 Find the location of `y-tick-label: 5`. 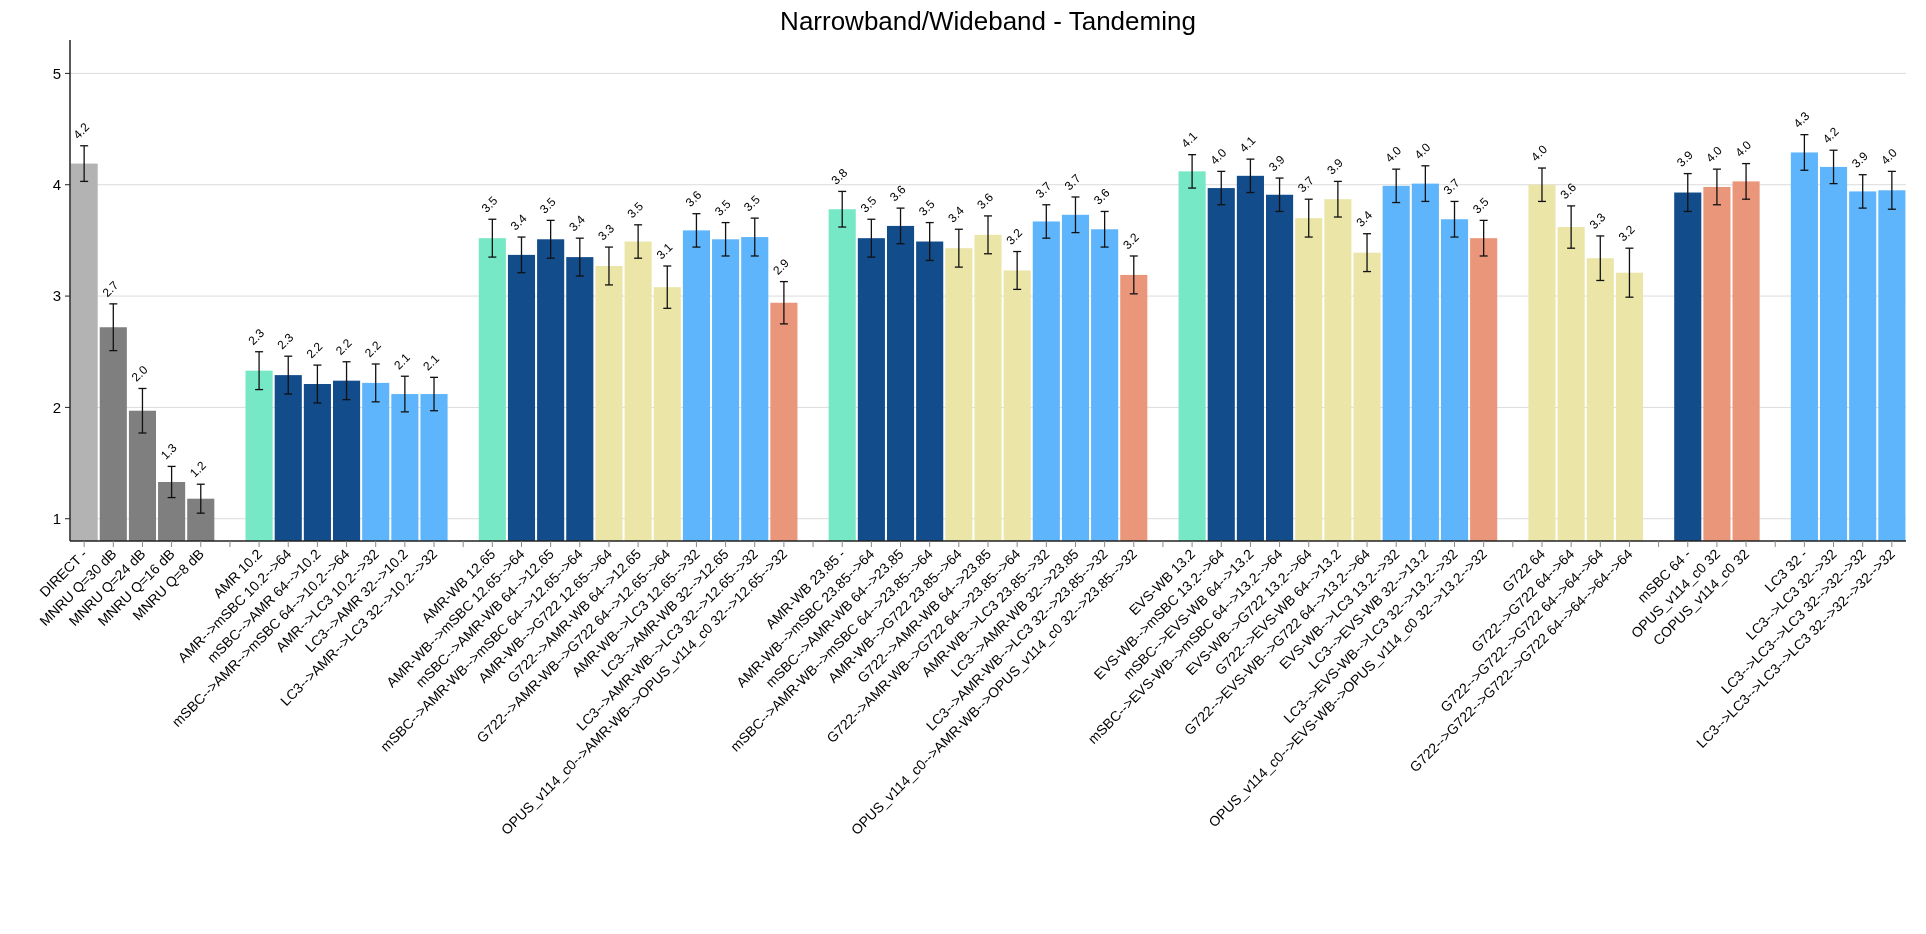

y-tick-label: 5 is located at coordinates (56, 73).